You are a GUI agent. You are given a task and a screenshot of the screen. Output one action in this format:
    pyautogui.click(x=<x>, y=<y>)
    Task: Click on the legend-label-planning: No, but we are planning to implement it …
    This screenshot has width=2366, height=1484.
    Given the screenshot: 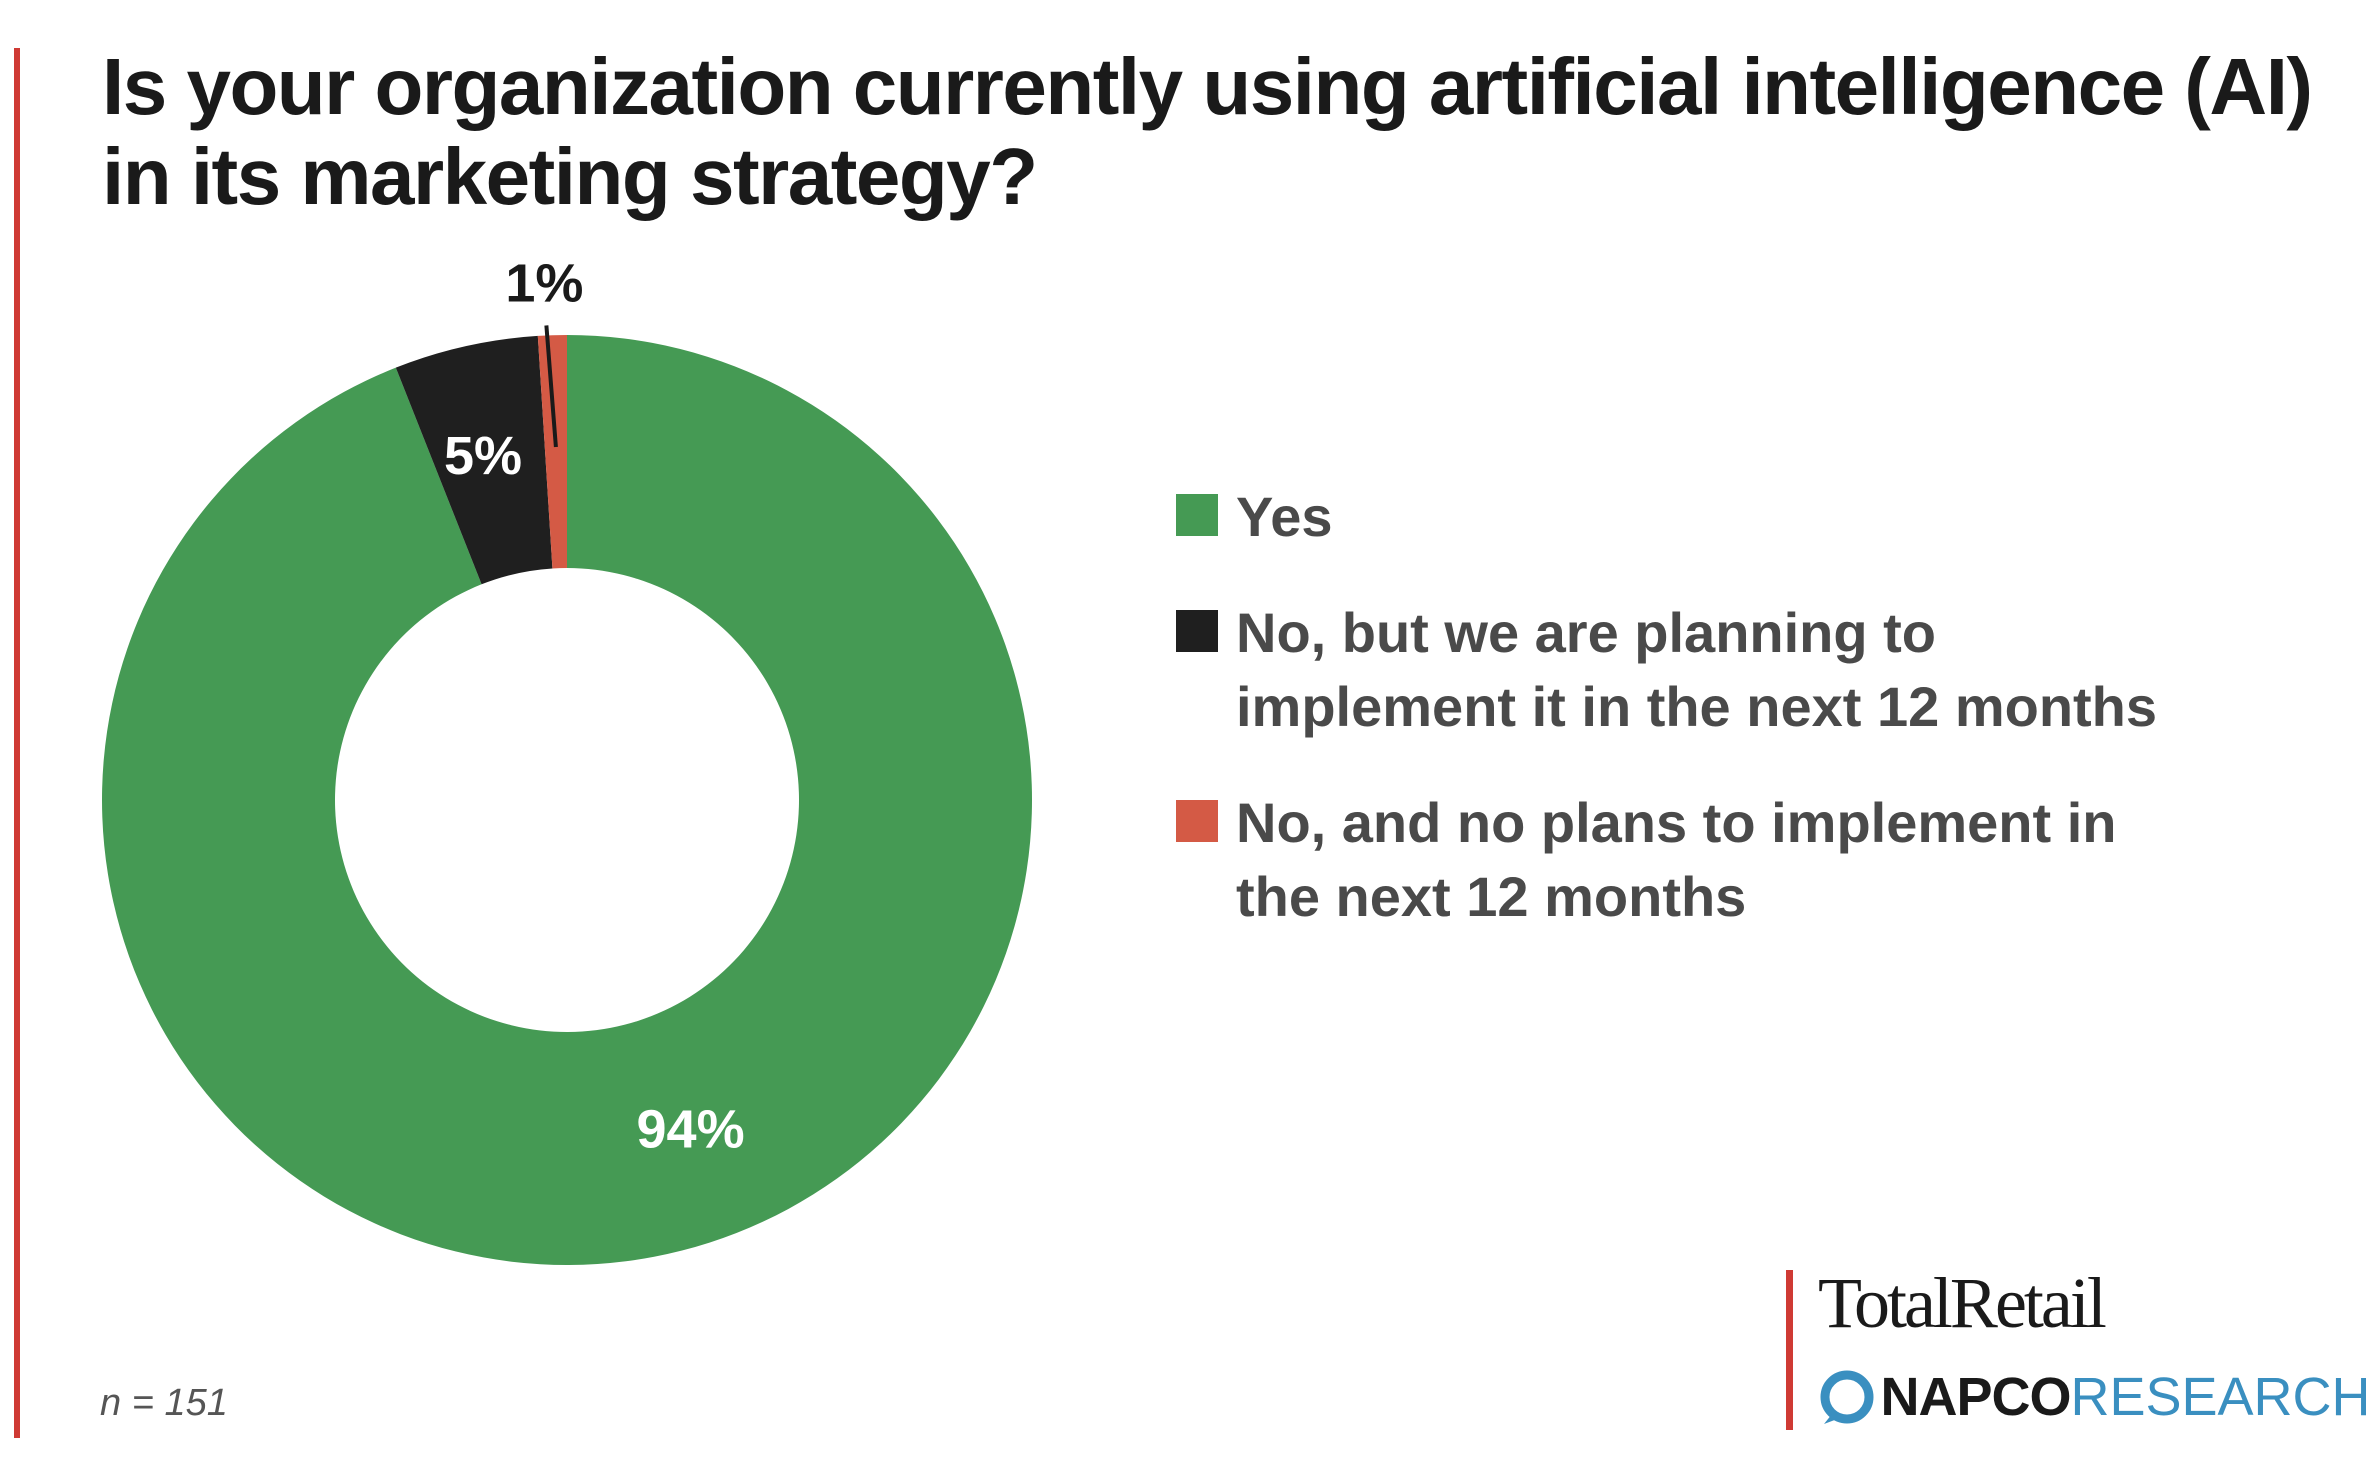 What is the action you would take?
    pyautogui.click(x=1697, y=669)
    